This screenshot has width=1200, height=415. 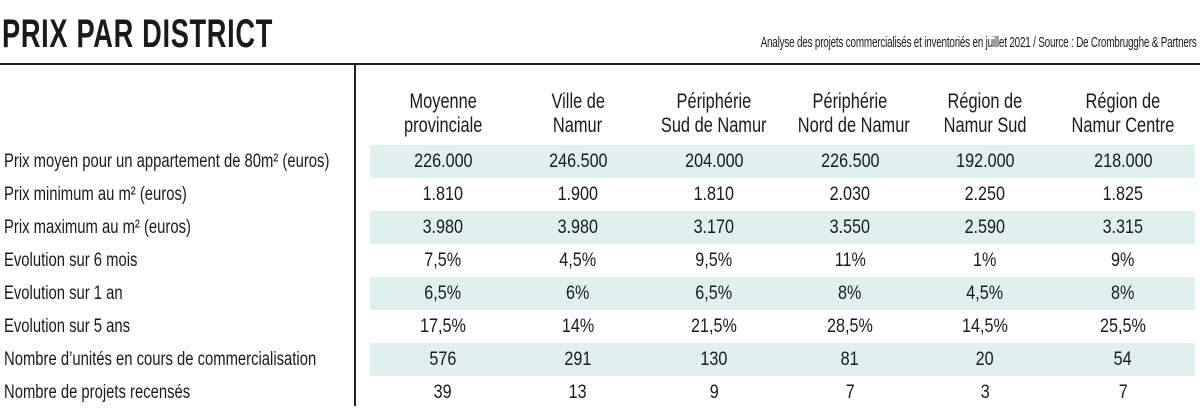 I want to click on table-cell: 54, so click(x=1123, y=360).